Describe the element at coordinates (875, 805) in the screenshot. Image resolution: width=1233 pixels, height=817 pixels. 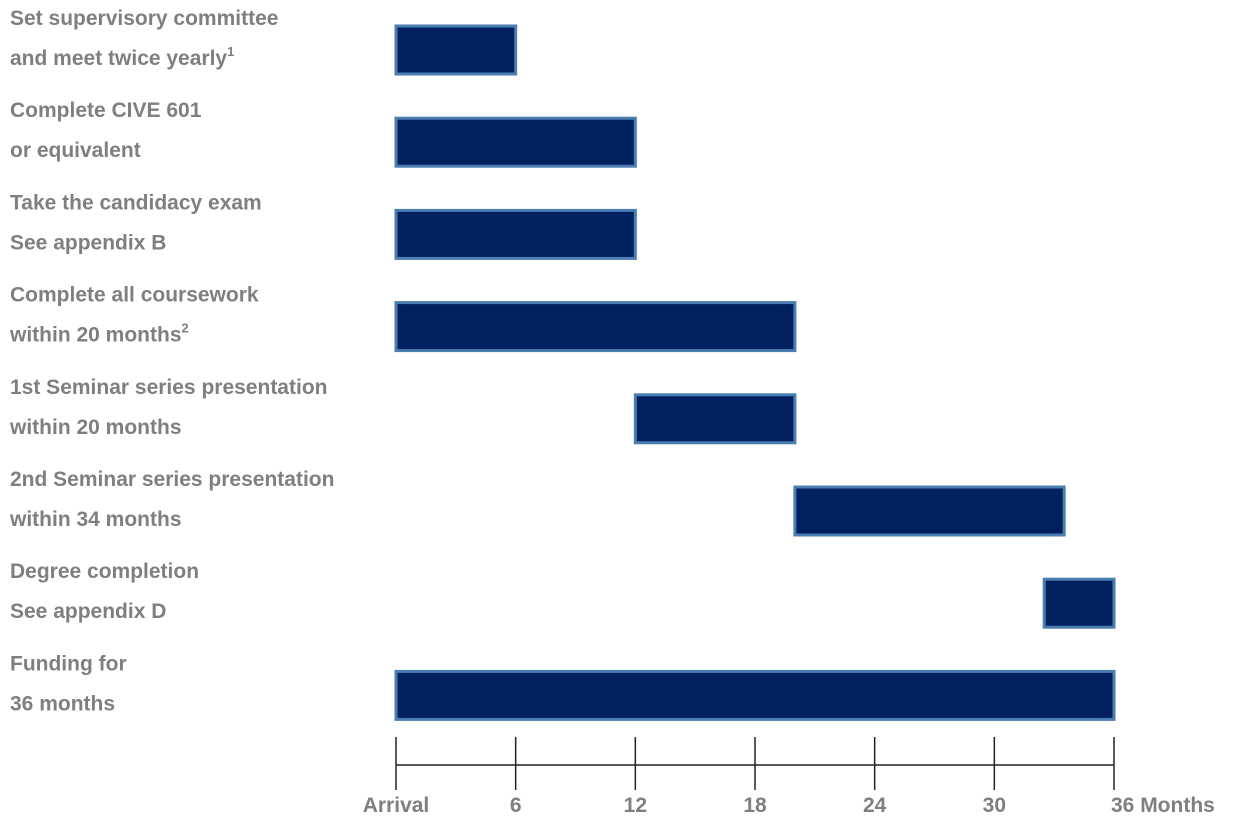
I see `tick-label: 24` at that location.